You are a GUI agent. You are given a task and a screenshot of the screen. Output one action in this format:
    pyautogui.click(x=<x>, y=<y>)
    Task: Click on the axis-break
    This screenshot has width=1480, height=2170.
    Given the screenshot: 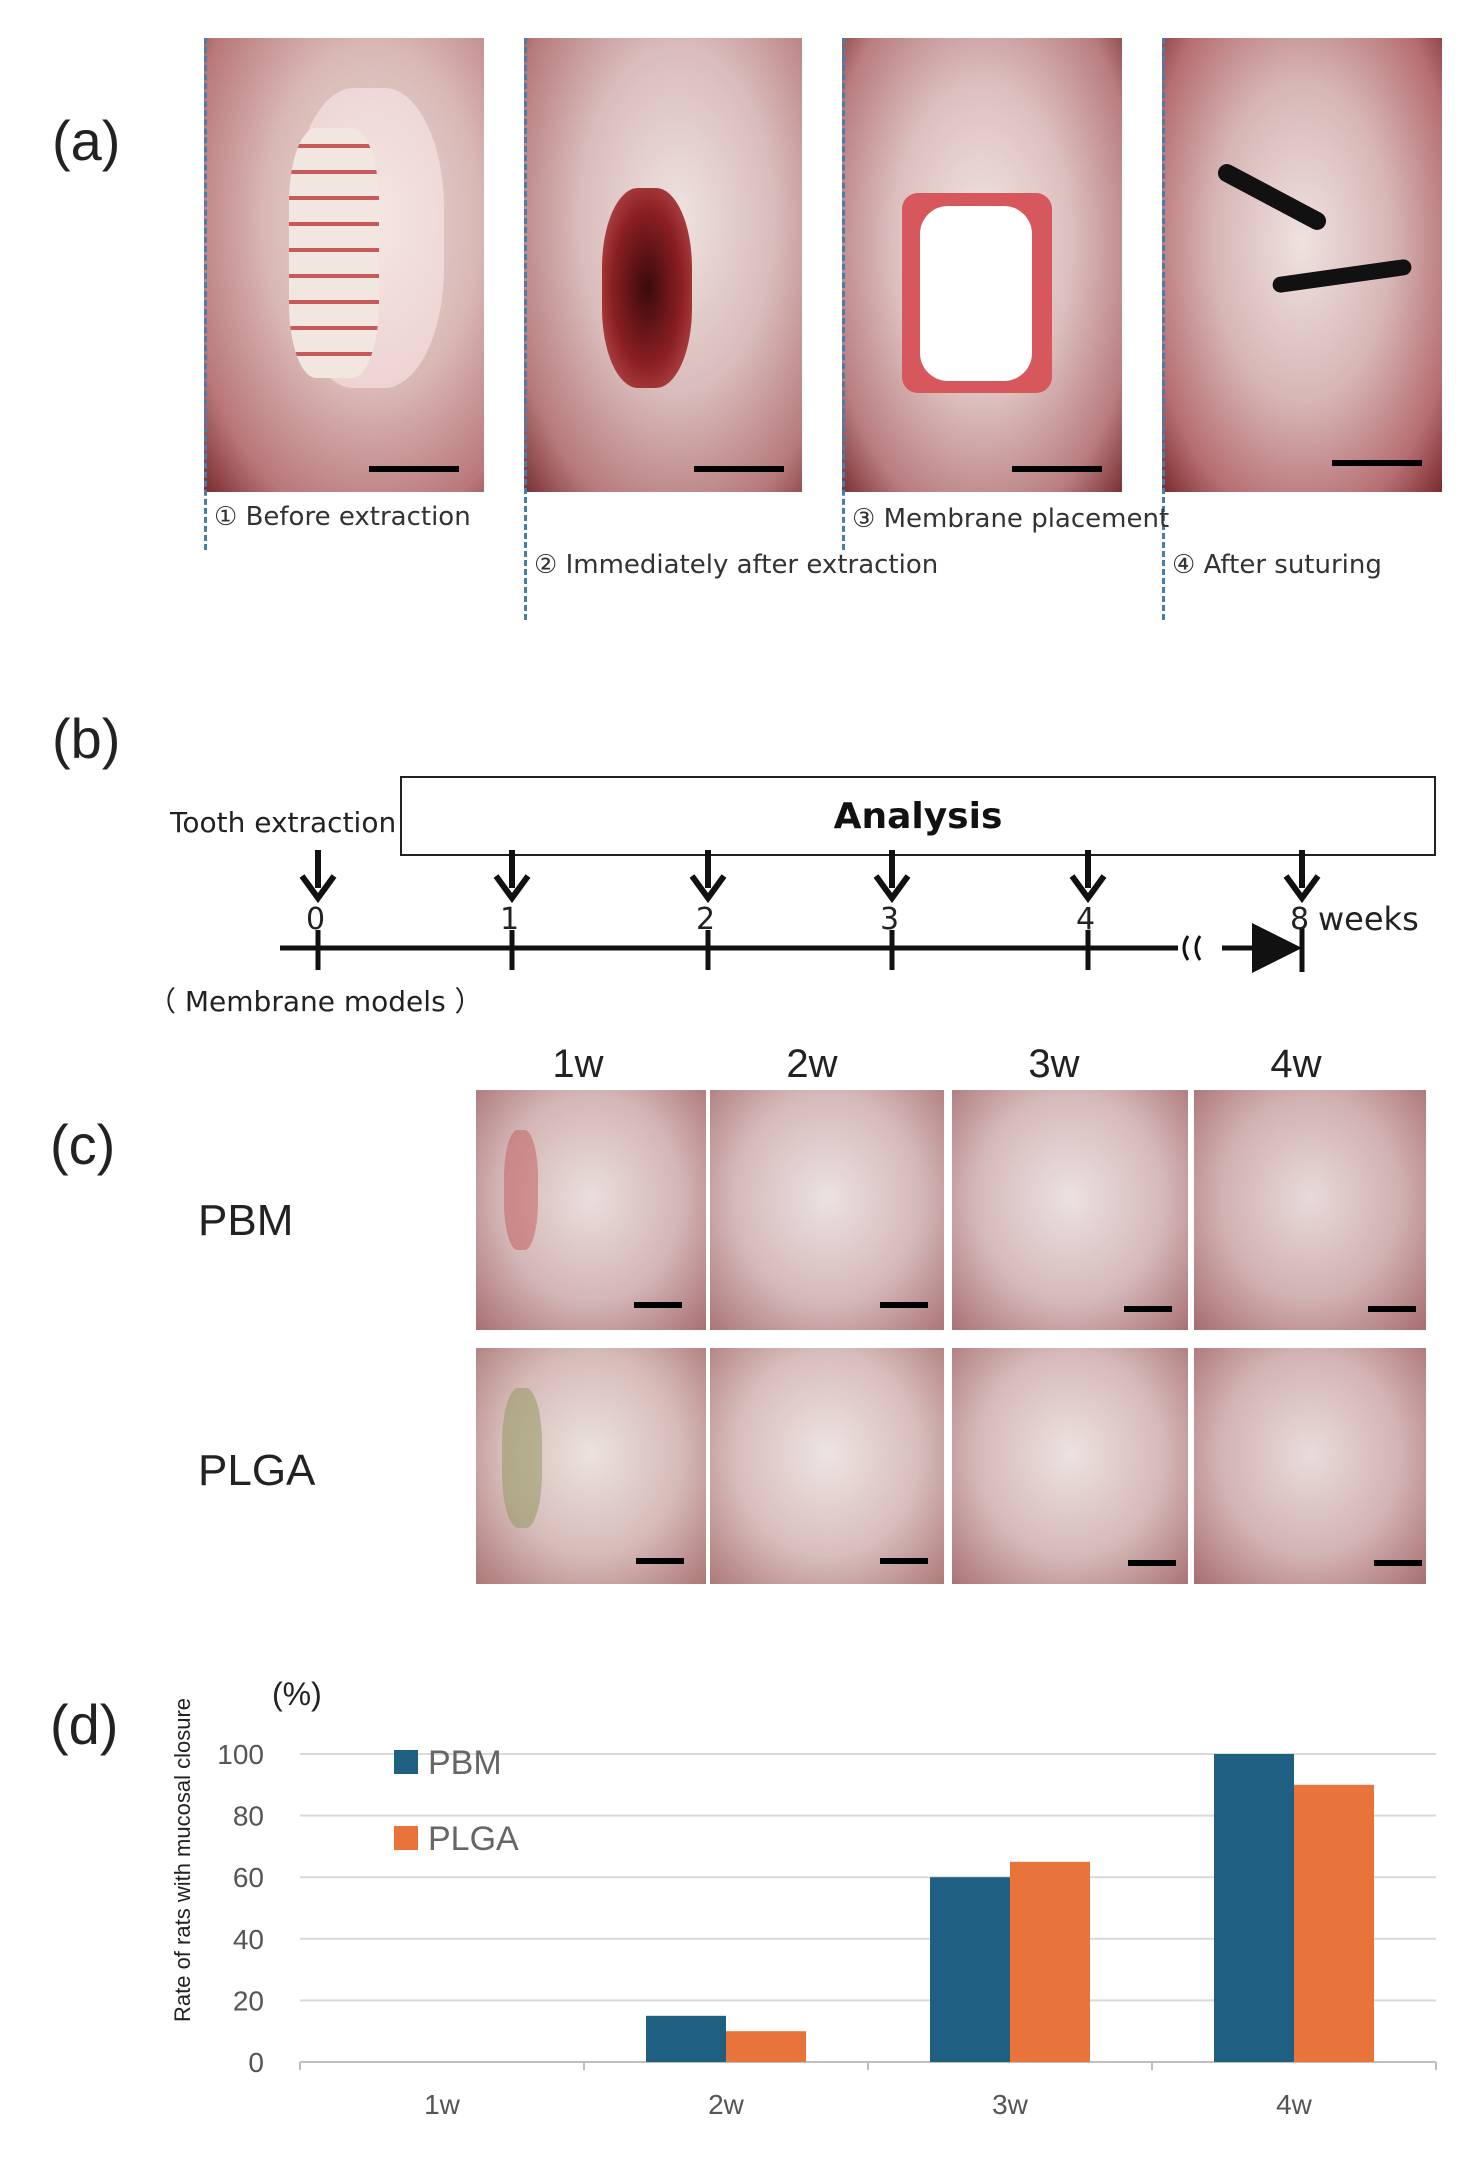 What is the action you would take?
    pyautogui.click(x=1192, y=948)
    